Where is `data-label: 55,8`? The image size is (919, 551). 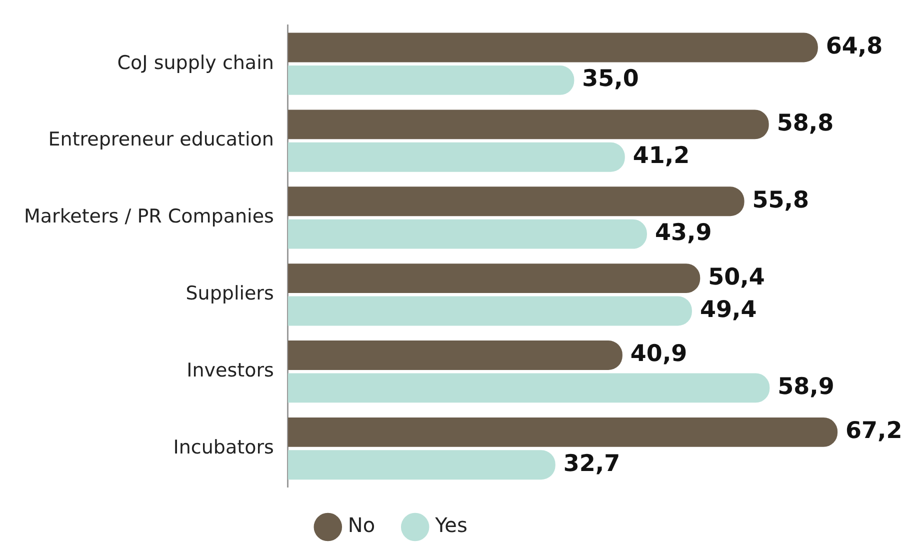 data-label: 55,8 is located at coordinates (781, 200).